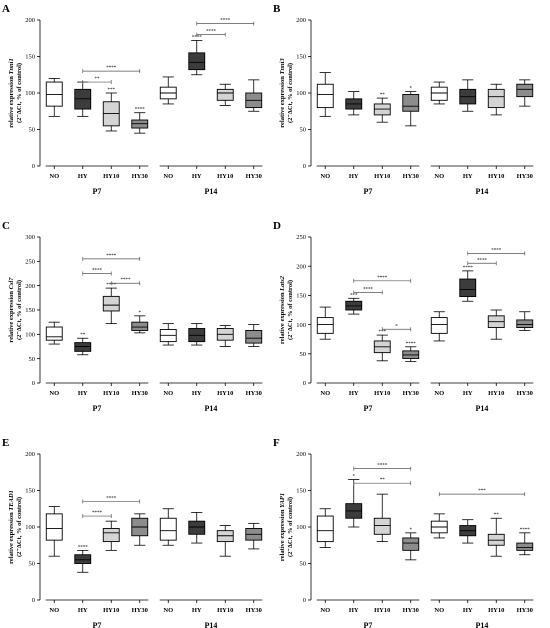 The image size is (550, 628). What do you see at coordinates (111, 304) in the screenshot?
I see `box-hy10: ****` at bounding box center [111, 304].